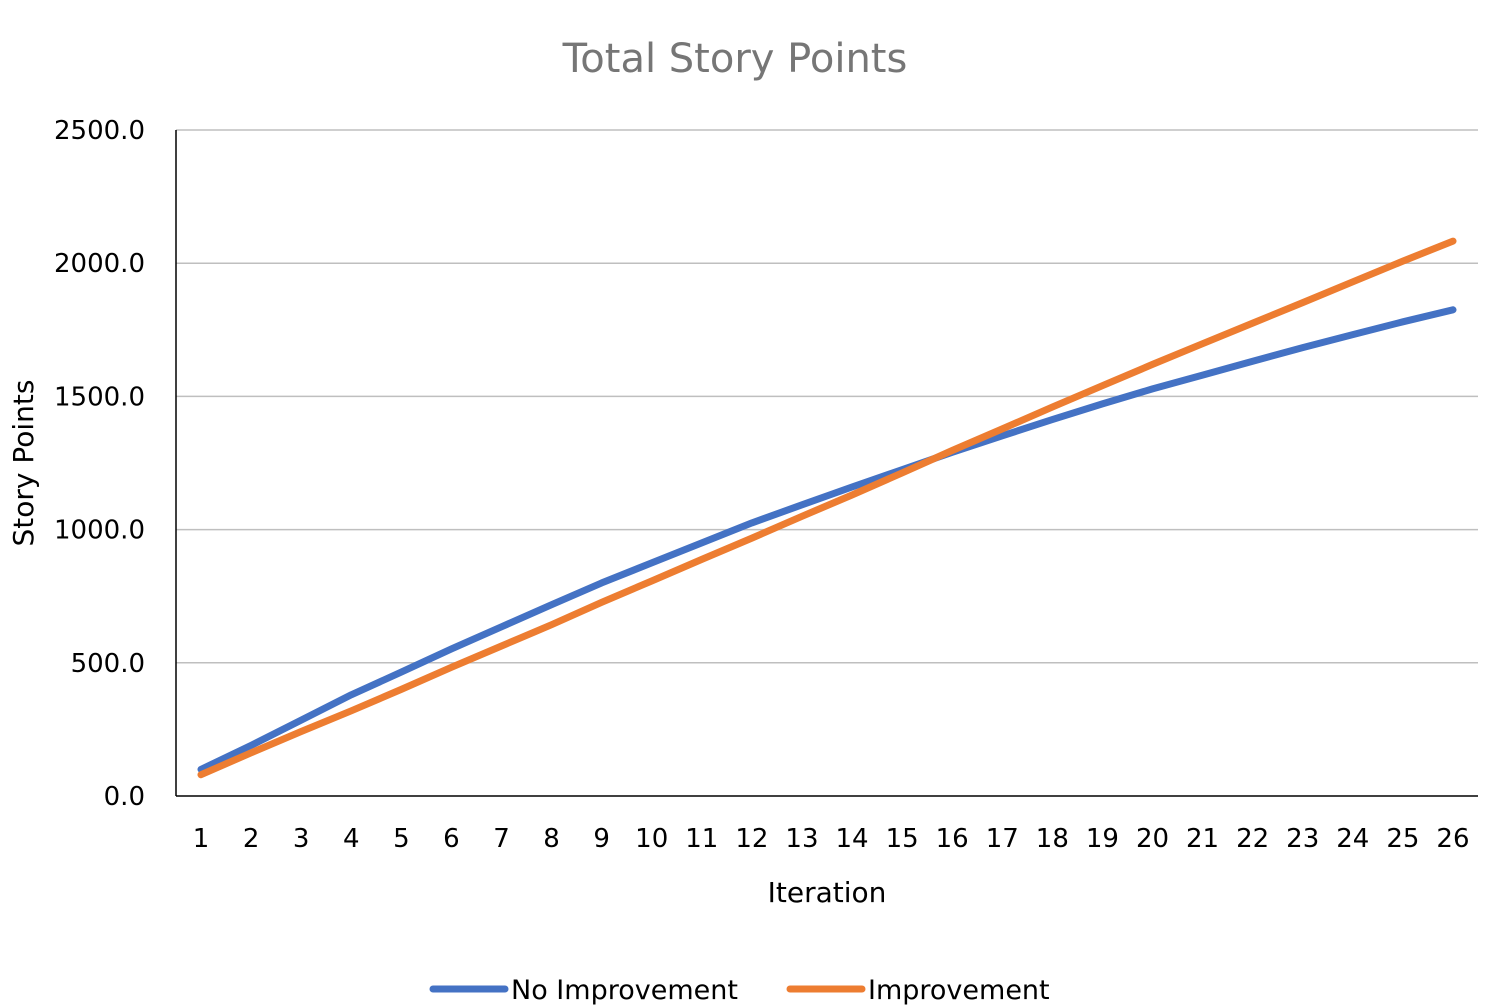 This screenshot has height=1007, width=1492. Describe the element at coordinates (99, 131) in the screenshot. I see `y-tick-label: 2500.0` at that location.